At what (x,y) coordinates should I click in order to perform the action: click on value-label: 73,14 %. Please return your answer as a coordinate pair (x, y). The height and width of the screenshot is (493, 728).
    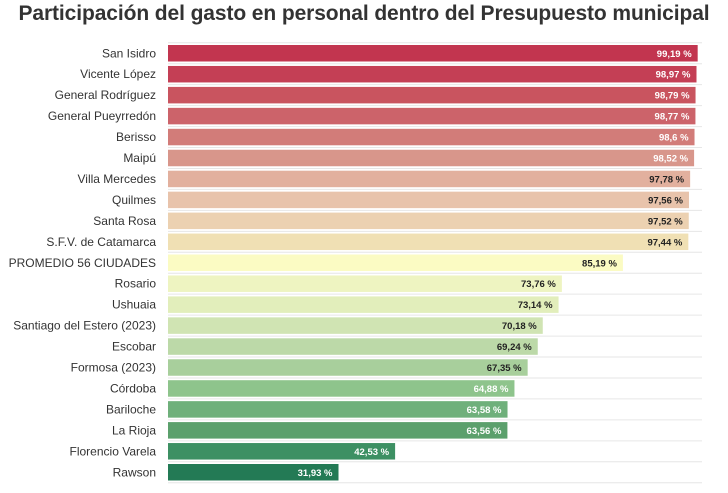
    Looking at the image, I should click on (535, 305).